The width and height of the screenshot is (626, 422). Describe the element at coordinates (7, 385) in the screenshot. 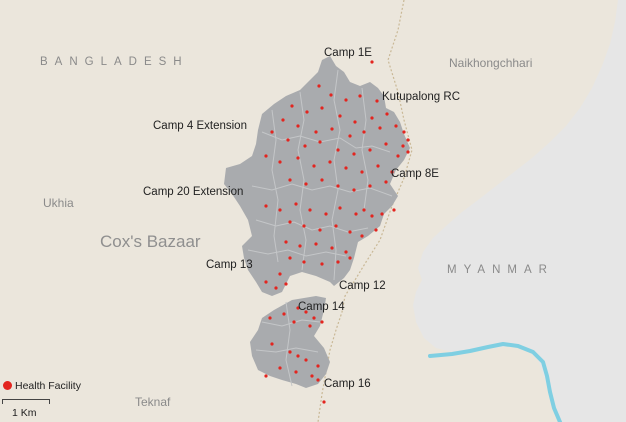

I see `health-facility-marker-icon` at that location.